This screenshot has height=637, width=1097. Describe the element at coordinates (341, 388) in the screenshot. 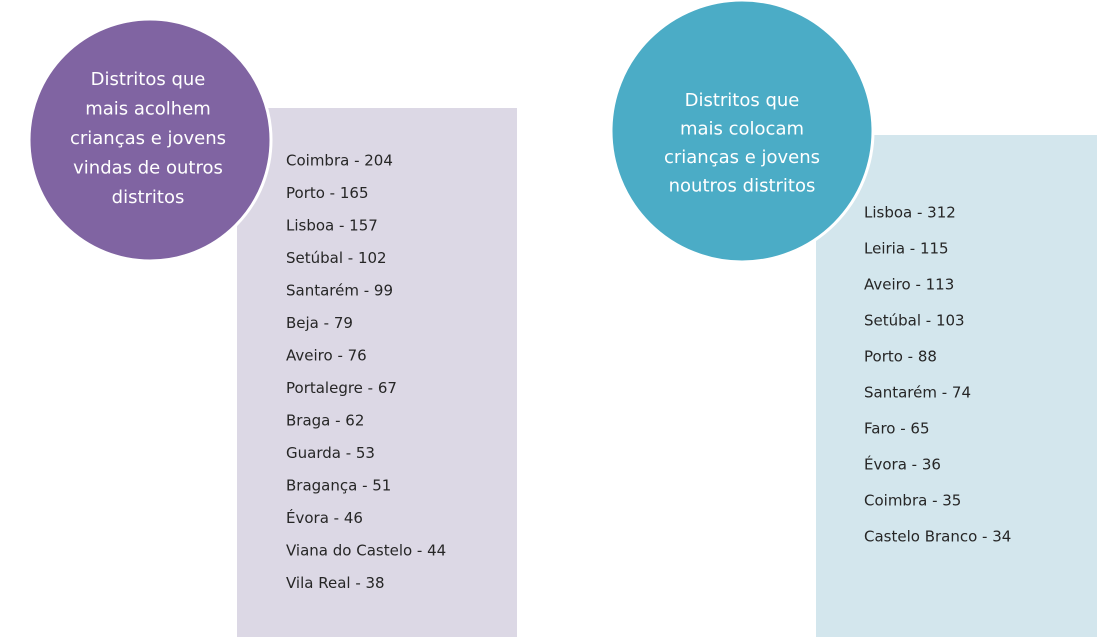

I see `list-item: Portalegre - 67` at that location.